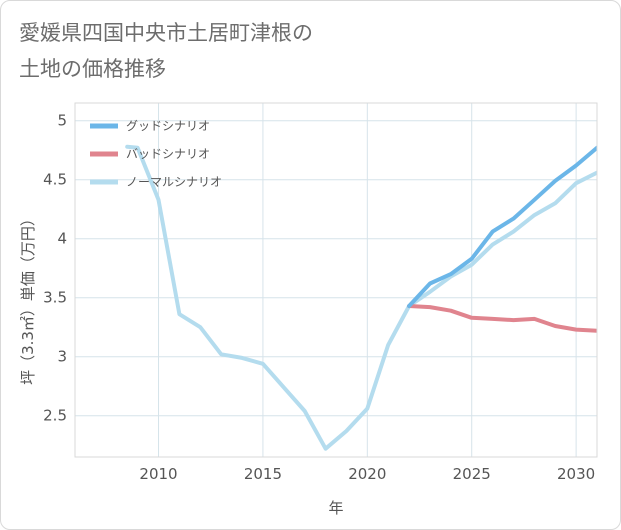 The height and width of the screenshot is (530, 621). I want to click on series-line-good, so click(502, 226).